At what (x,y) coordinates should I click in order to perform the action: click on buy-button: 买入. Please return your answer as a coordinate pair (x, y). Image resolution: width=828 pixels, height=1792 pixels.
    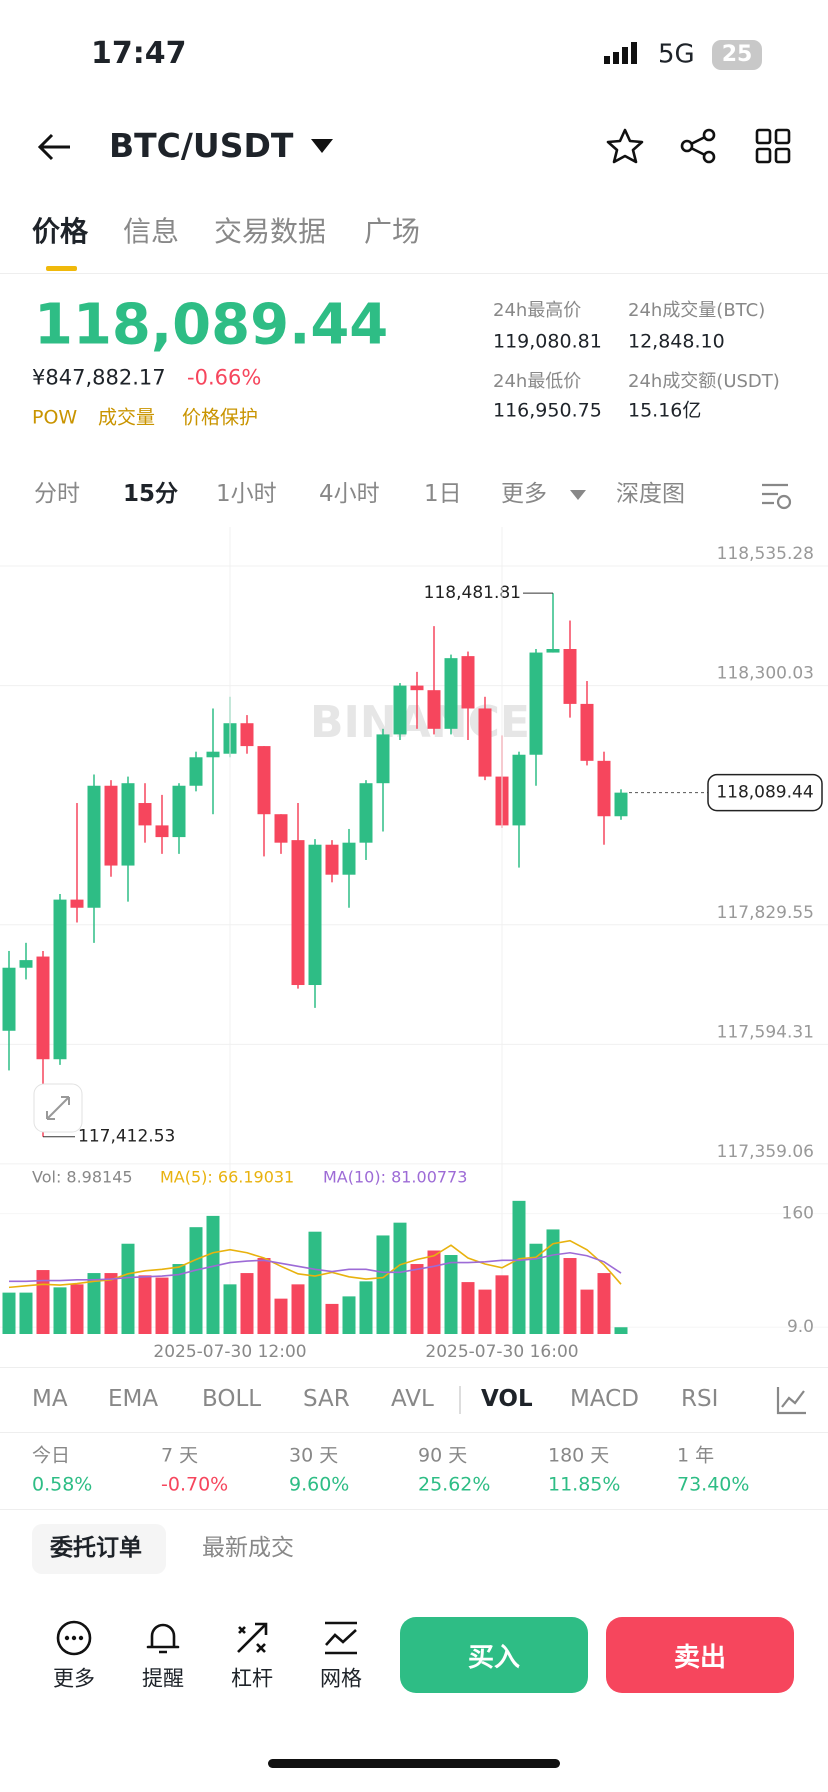
    Looking at the image, I should click on (494, 1655).